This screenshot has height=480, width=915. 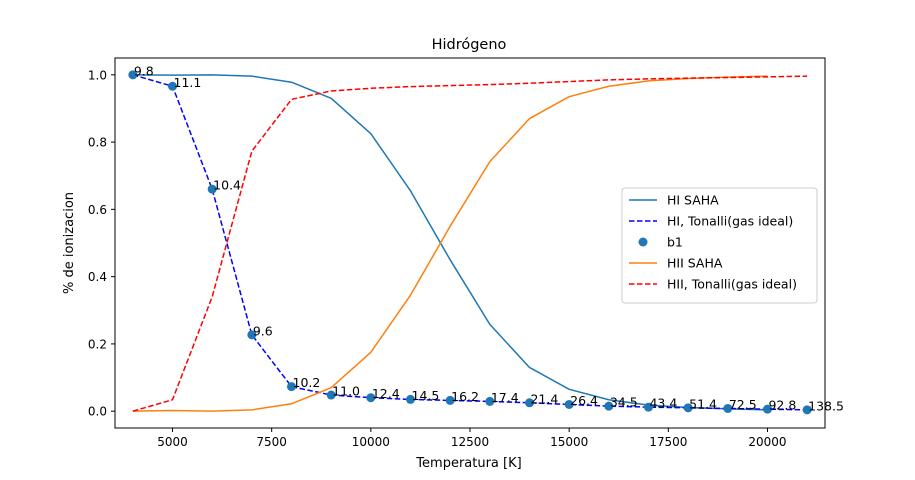 I want to click on legend-label: b1, so click(x=675, y=242).